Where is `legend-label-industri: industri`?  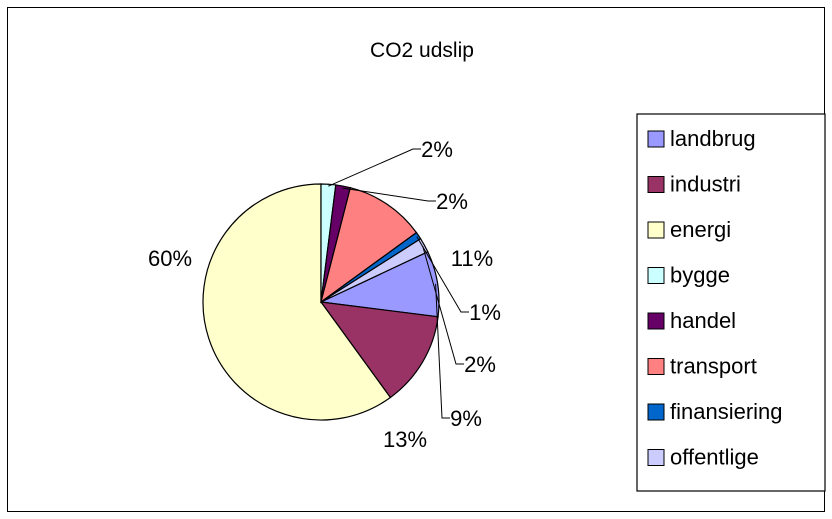 legend-label-industri: industri is located at coordinates (705, 184).